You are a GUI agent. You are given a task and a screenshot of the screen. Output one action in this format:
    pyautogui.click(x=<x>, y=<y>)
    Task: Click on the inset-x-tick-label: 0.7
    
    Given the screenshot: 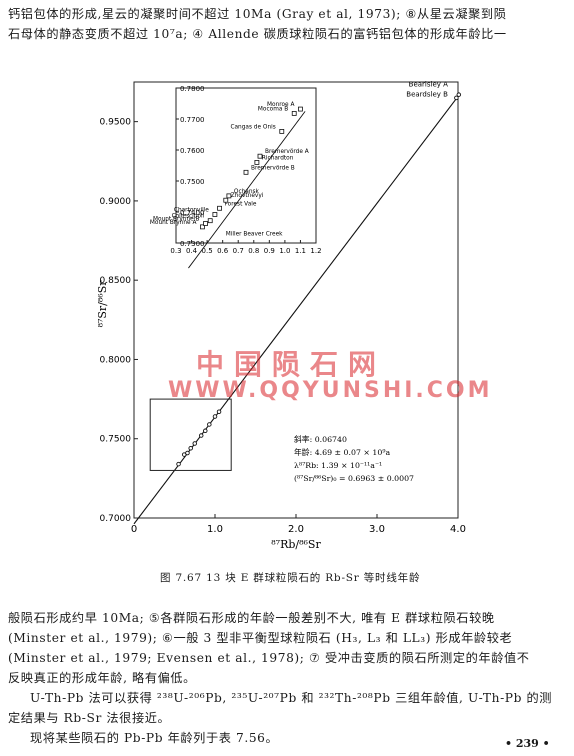 What is the action you would take?
    pyautogui.click(x=238, y=251)
    